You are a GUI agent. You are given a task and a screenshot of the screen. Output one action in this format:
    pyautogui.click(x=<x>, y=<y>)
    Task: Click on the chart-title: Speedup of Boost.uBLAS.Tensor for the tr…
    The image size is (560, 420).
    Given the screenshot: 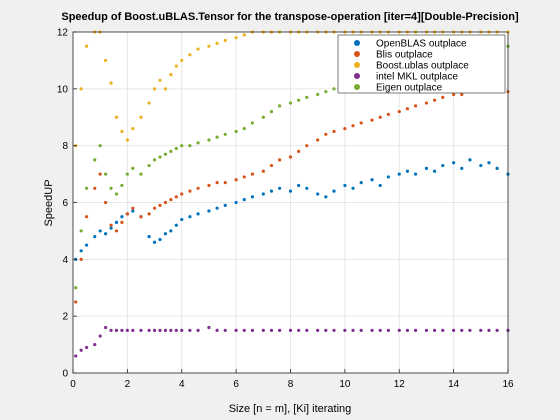 What is the action you would take?
    pyautogui.click(x=290, y=17)
    